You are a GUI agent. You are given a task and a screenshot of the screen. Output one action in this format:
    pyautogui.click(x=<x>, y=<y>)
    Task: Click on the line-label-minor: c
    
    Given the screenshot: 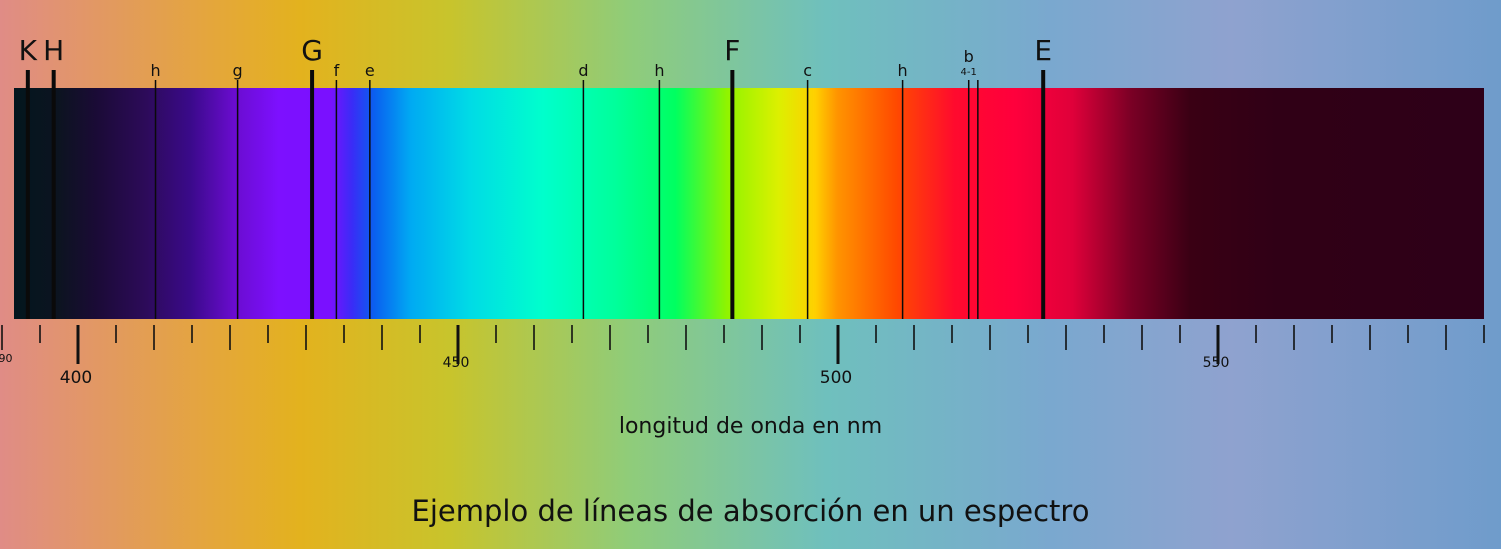 What is the action you would take?
    pyautogui.click(x=807, y=70)
    